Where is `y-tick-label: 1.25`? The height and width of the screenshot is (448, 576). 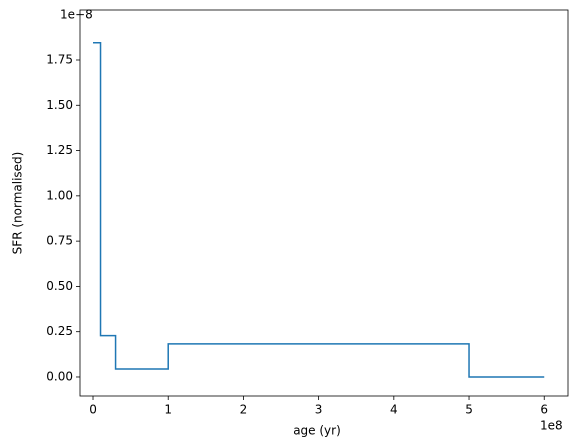
y-tick-label: 1.25 is located at coordinates (59, 150).